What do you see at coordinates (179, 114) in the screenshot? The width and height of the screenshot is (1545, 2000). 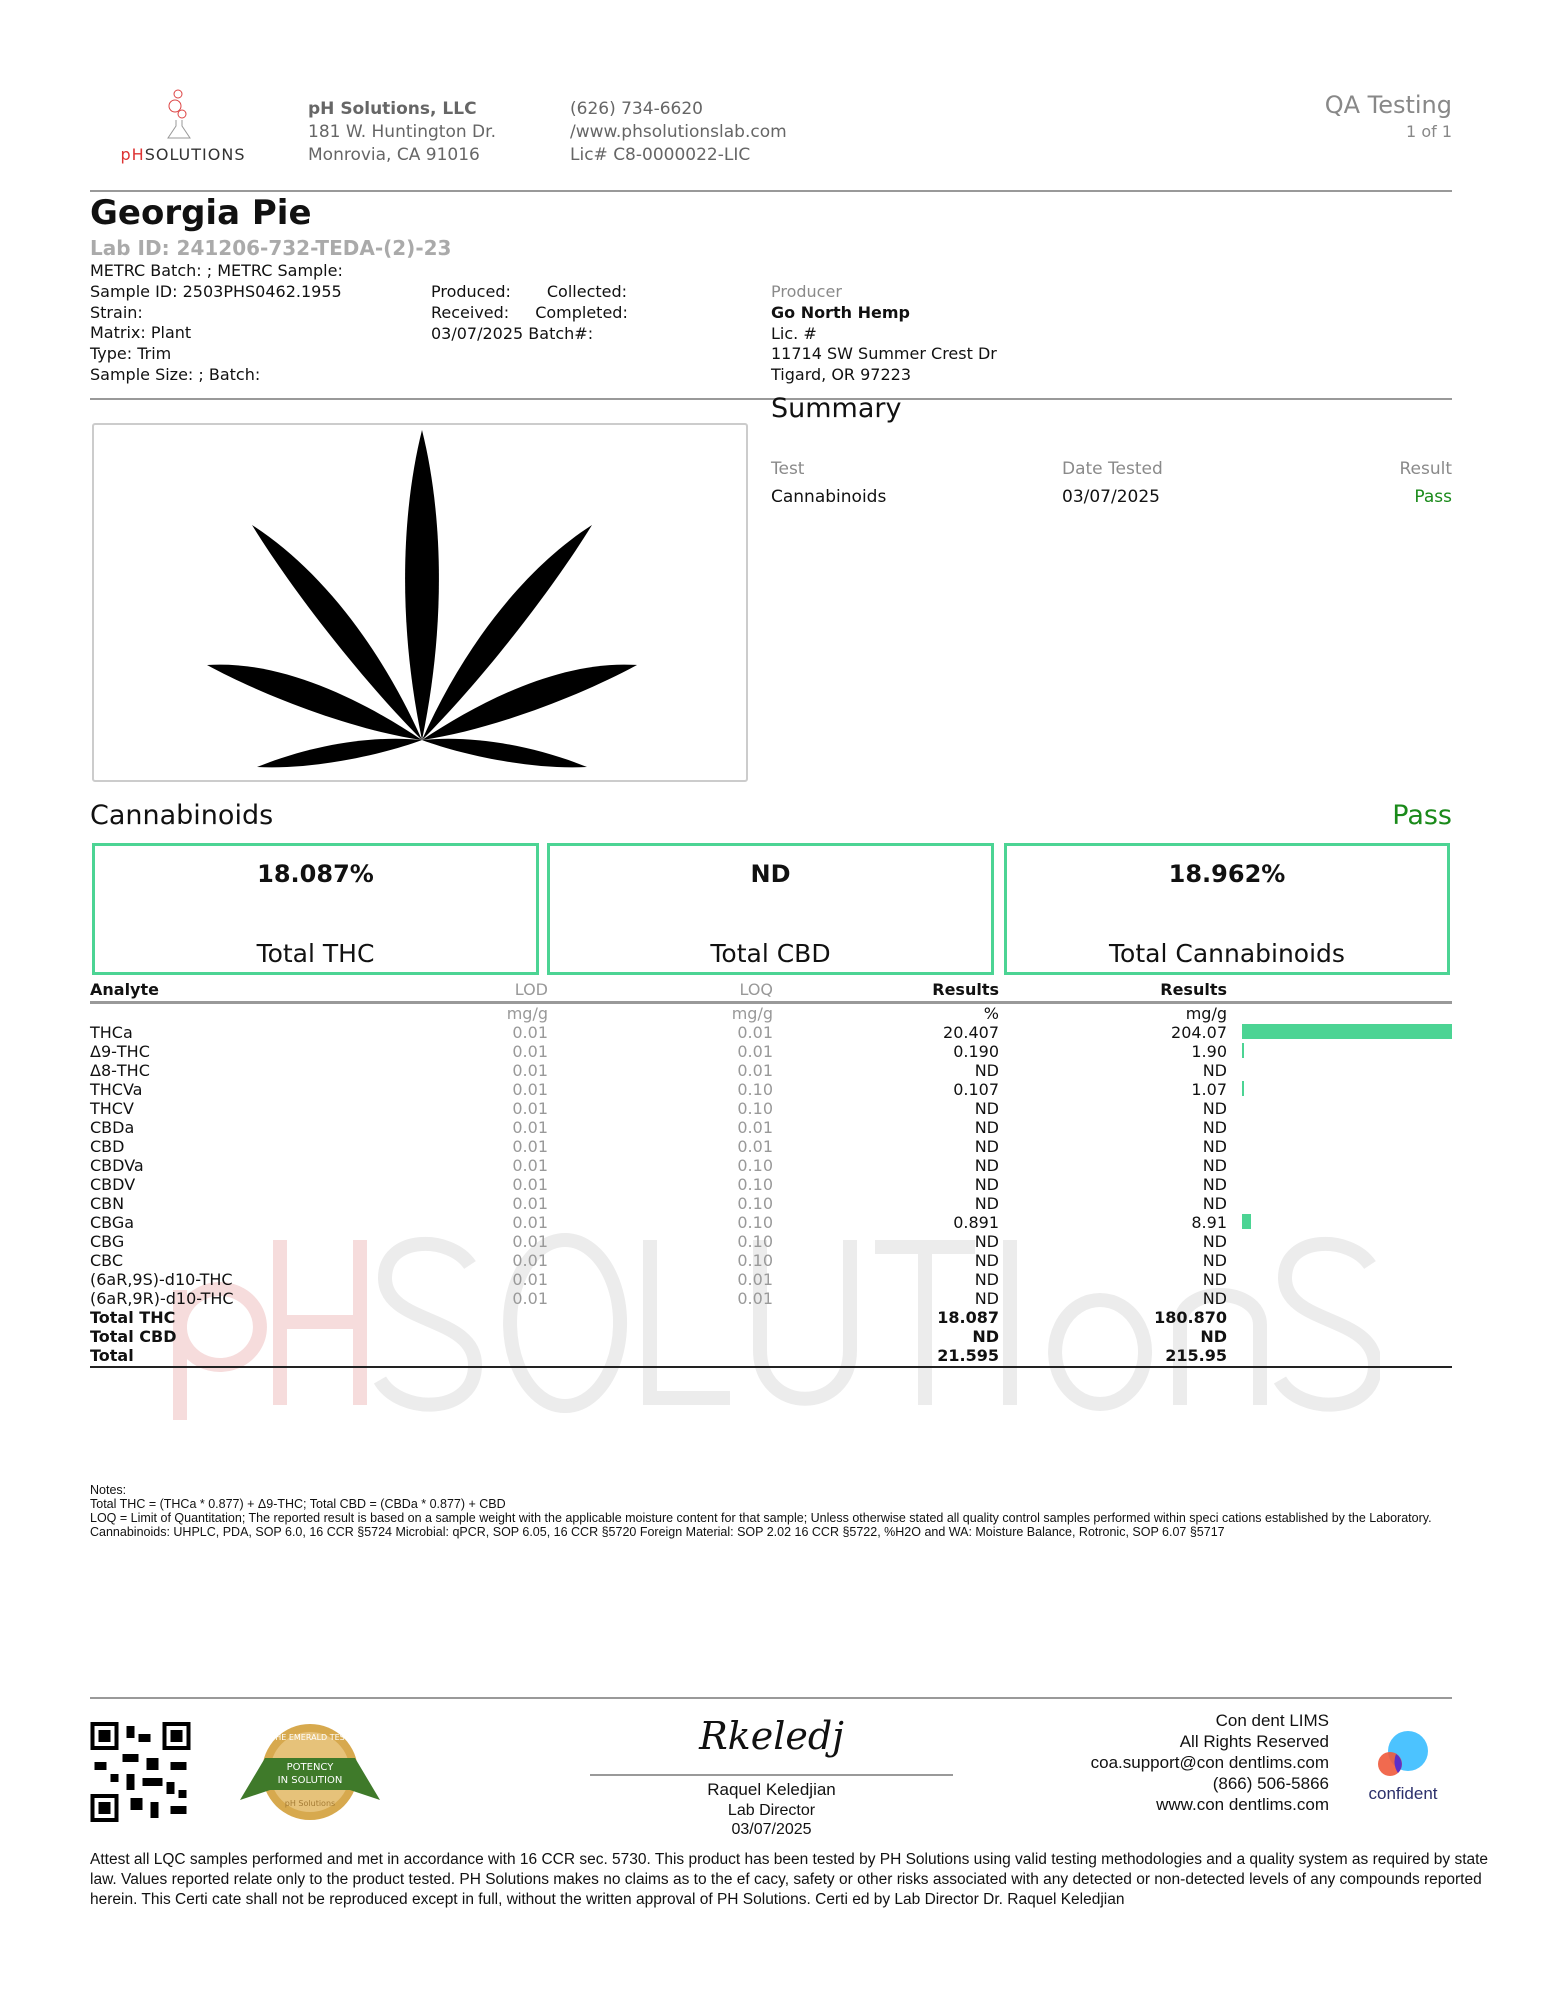 I see `flask-icon` at bounding box center [179, 114].